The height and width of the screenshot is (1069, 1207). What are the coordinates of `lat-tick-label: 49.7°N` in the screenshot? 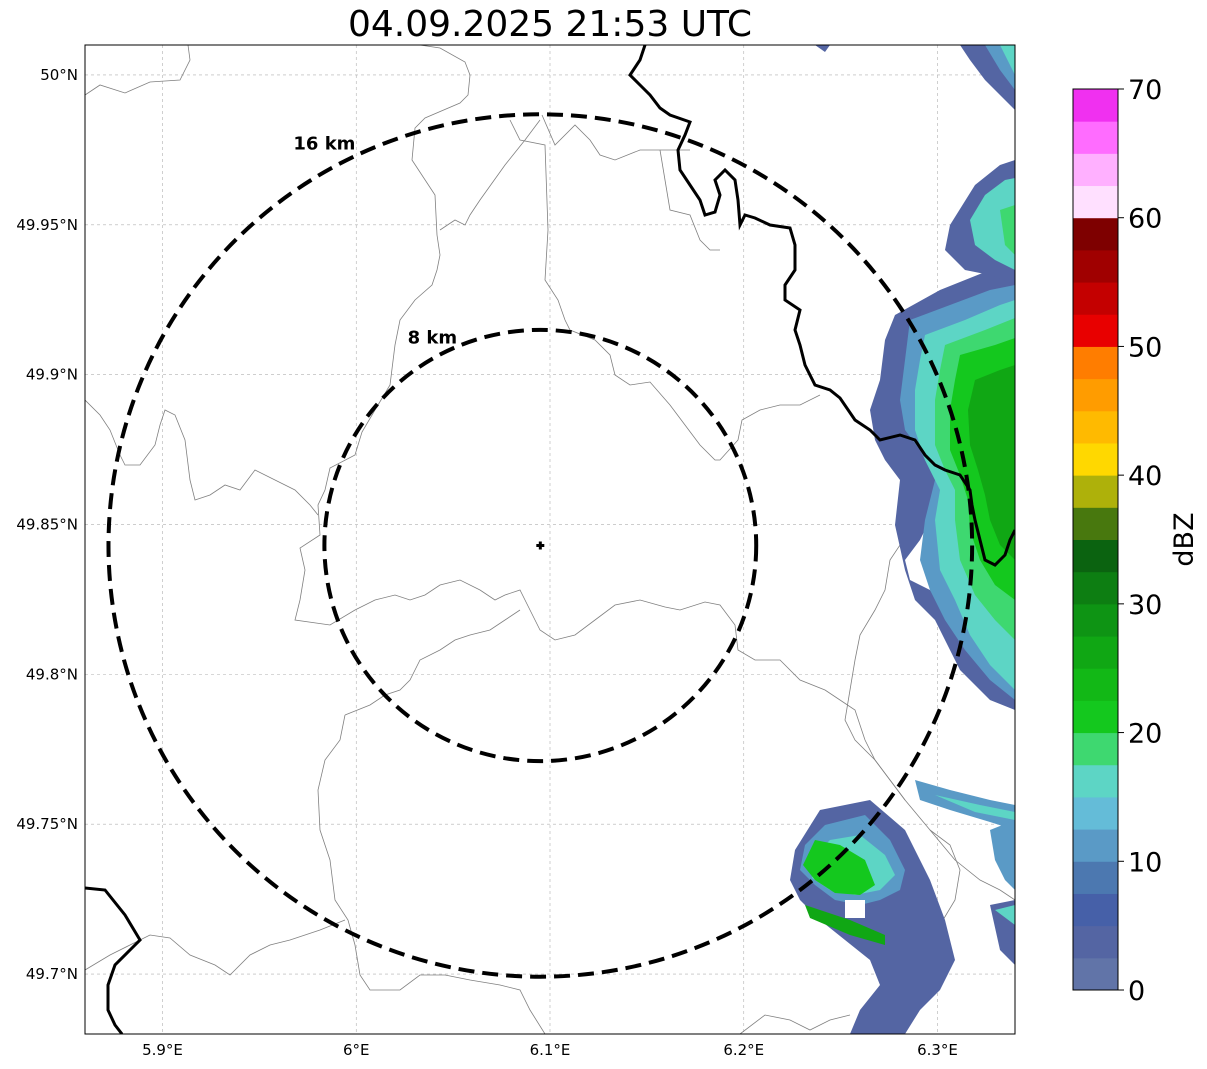 It's located at (52, 974).